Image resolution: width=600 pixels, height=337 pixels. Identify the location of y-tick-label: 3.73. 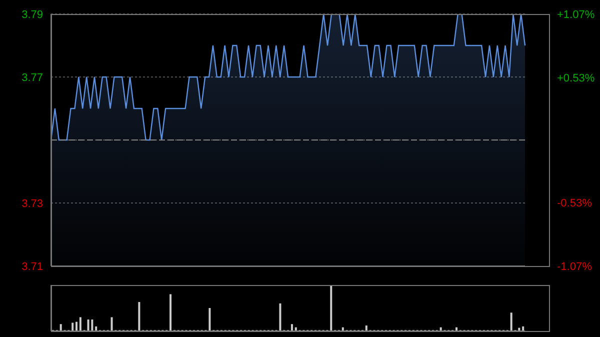
(32, 204).